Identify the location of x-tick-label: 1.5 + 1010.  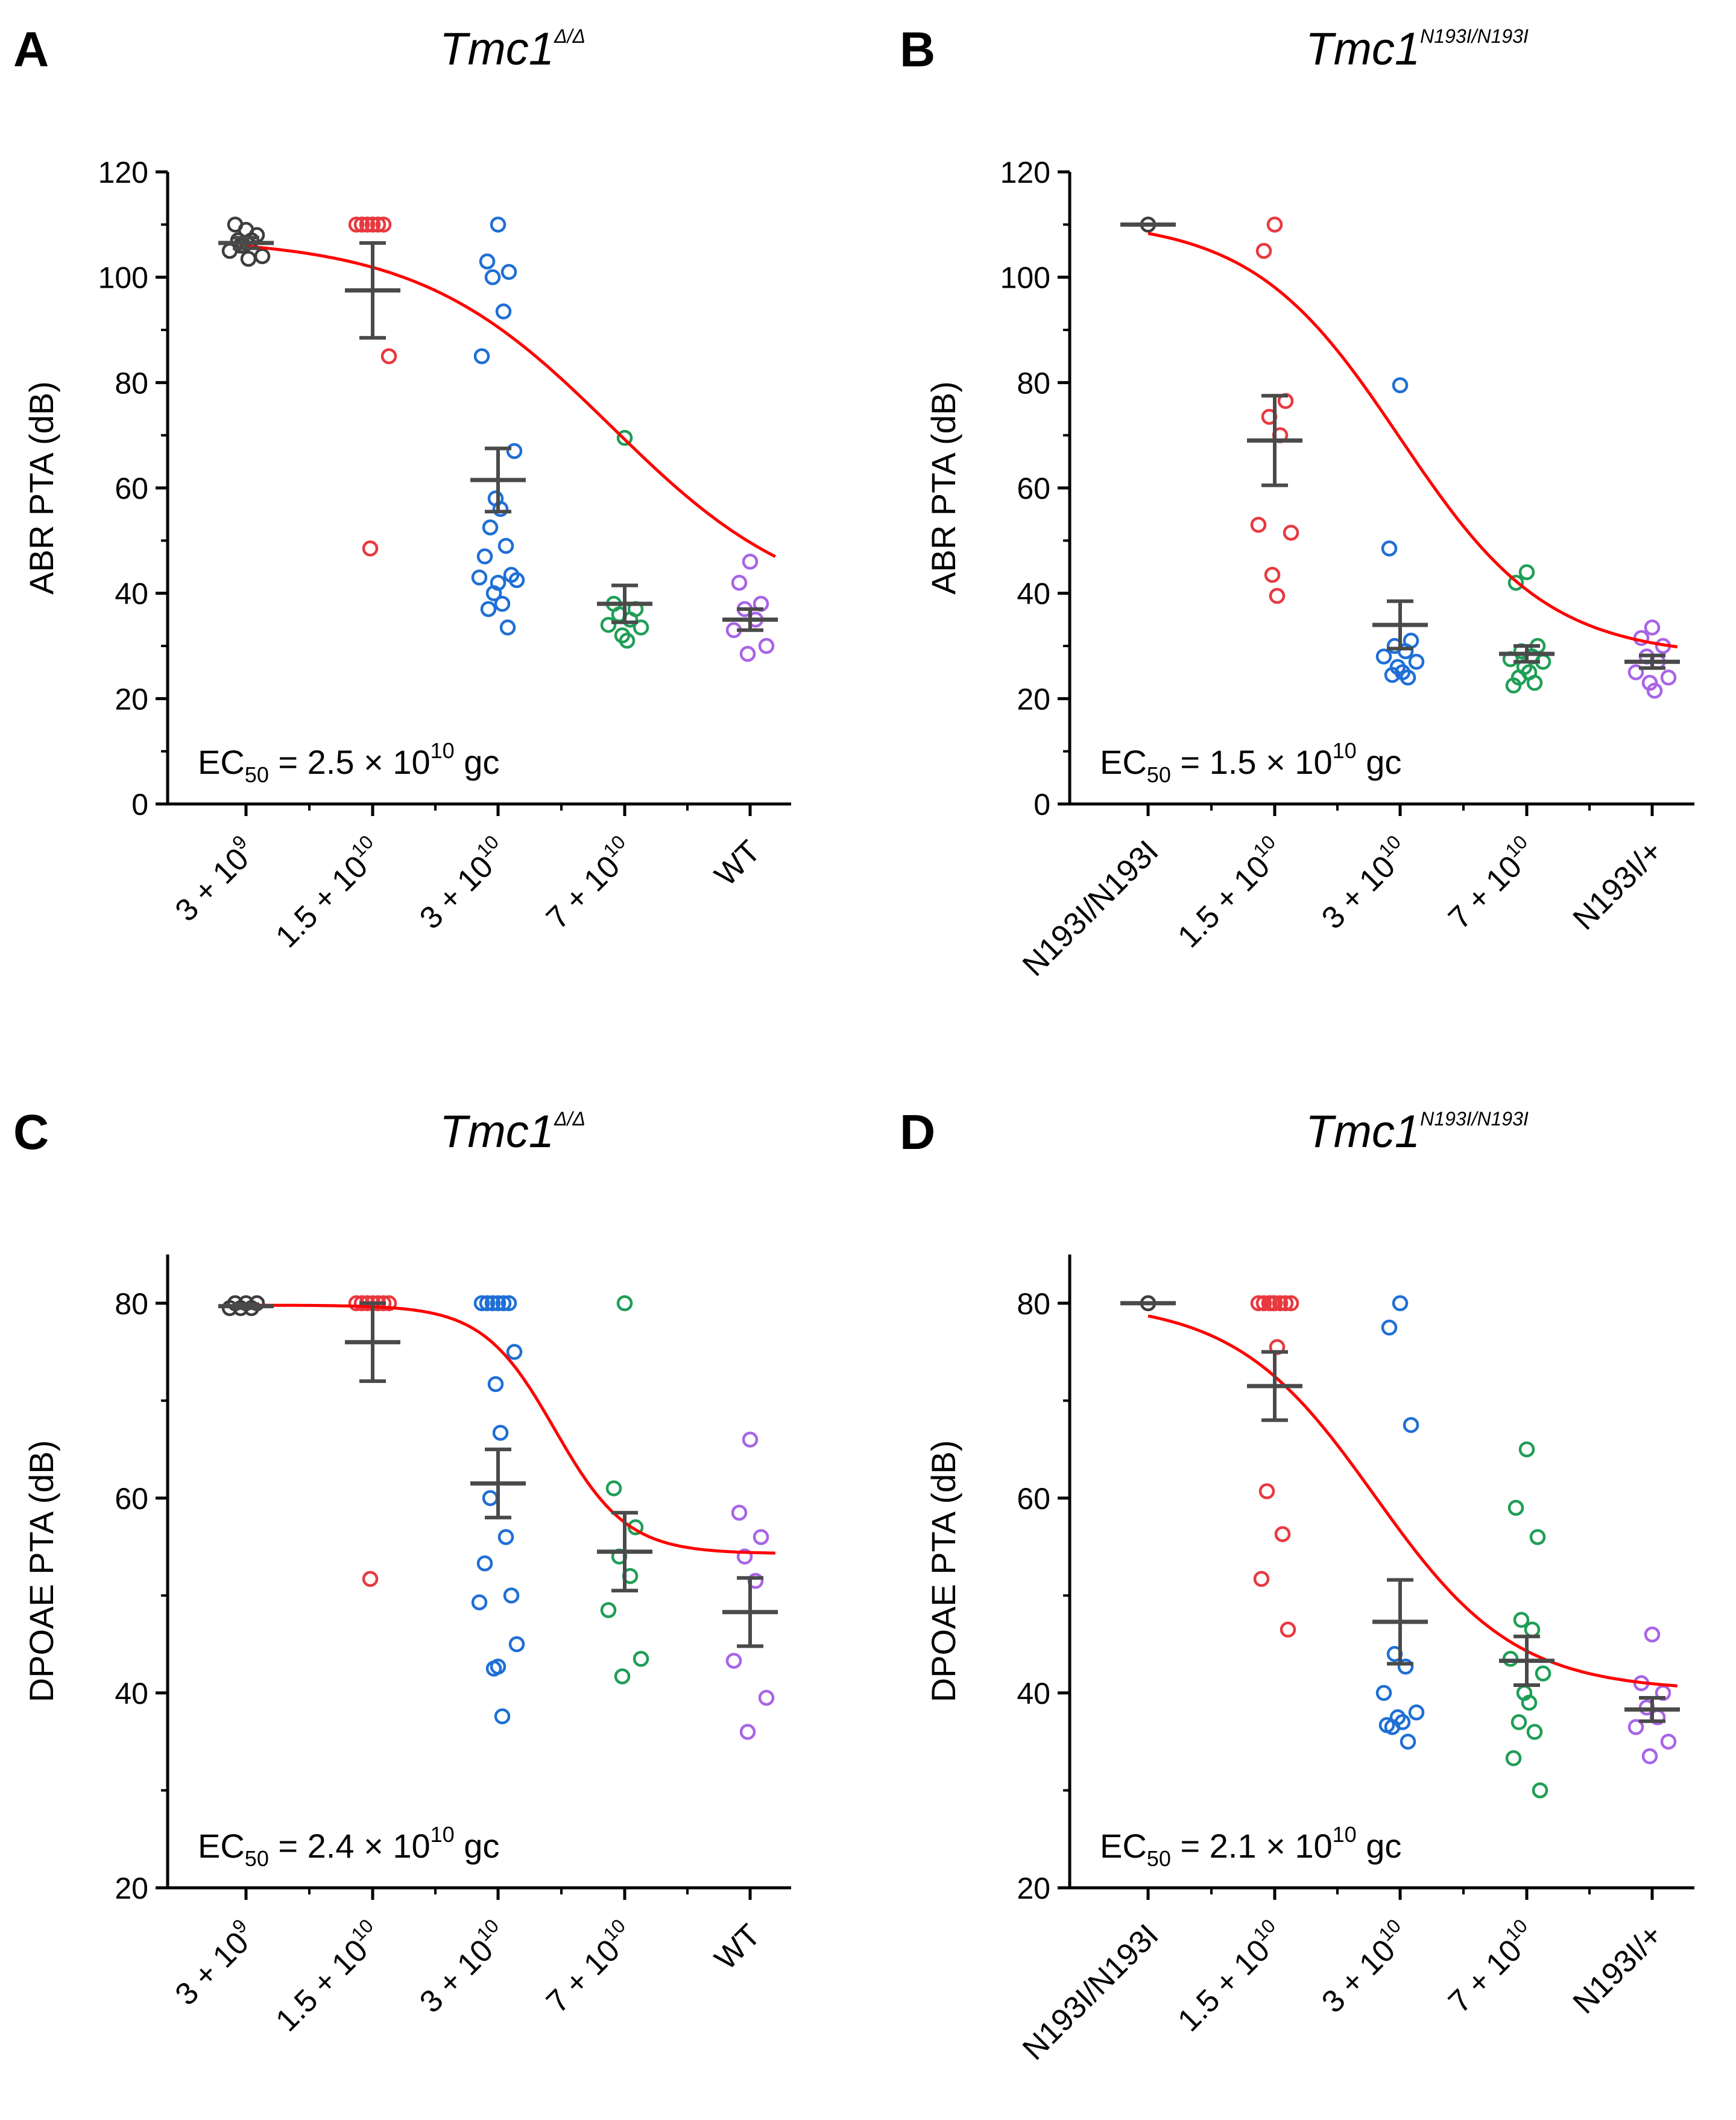
(1230, 893).